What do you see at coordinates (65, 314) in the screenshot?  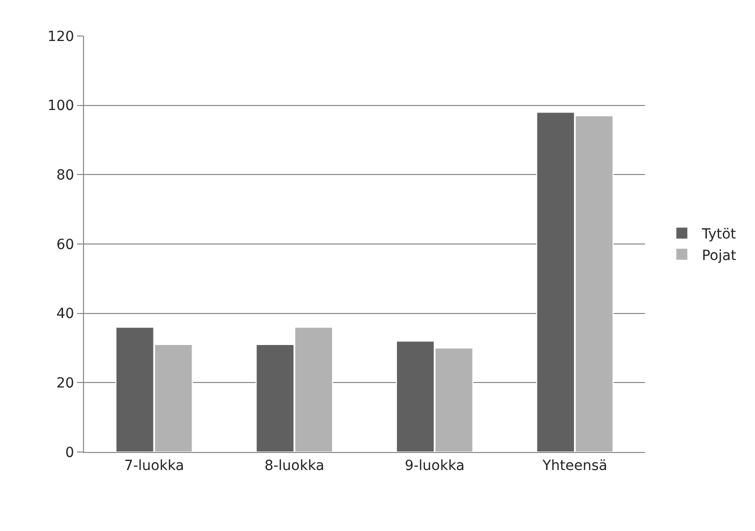 I see `y-tick-label: 40` at bounding box center [65, 314].